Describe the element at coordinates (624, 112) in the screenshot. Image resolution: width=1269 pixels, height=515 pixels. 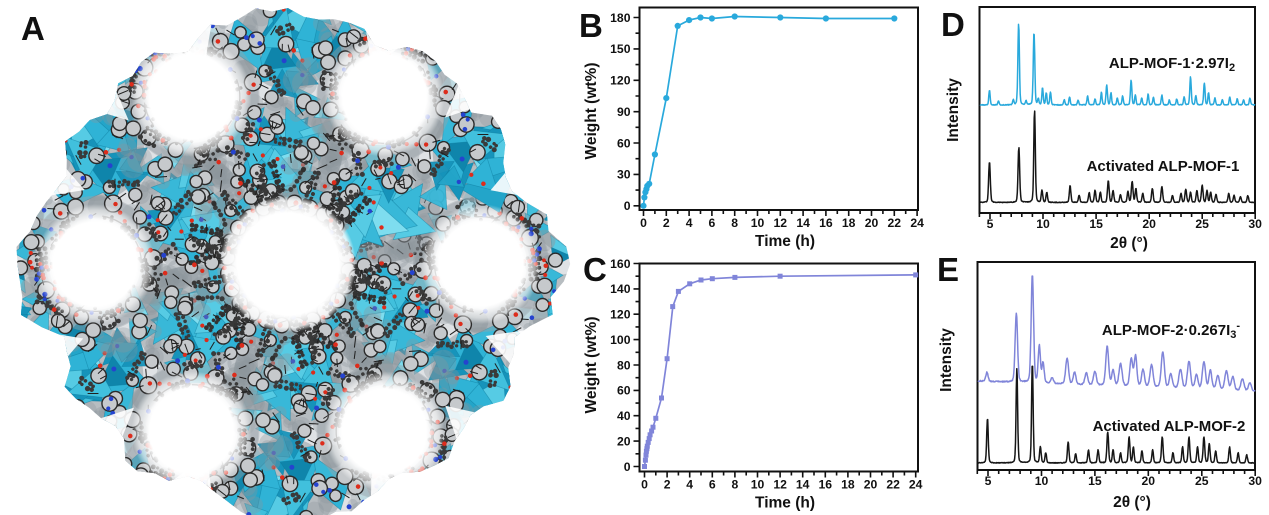
I see `svg-text: 90` at that location.